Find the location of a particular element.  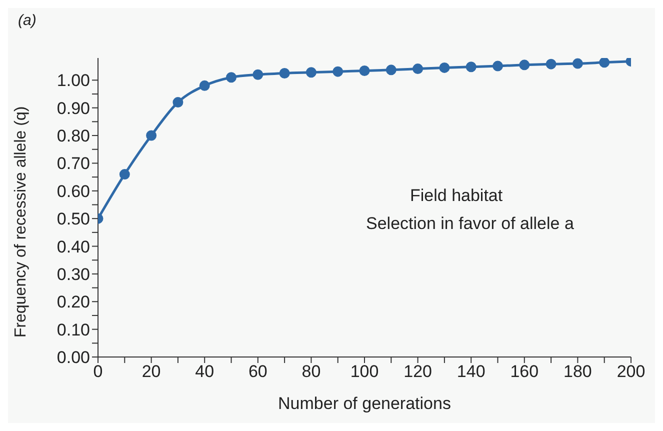

y-tick-label: 0.70 is located at coordinates (73, 164).